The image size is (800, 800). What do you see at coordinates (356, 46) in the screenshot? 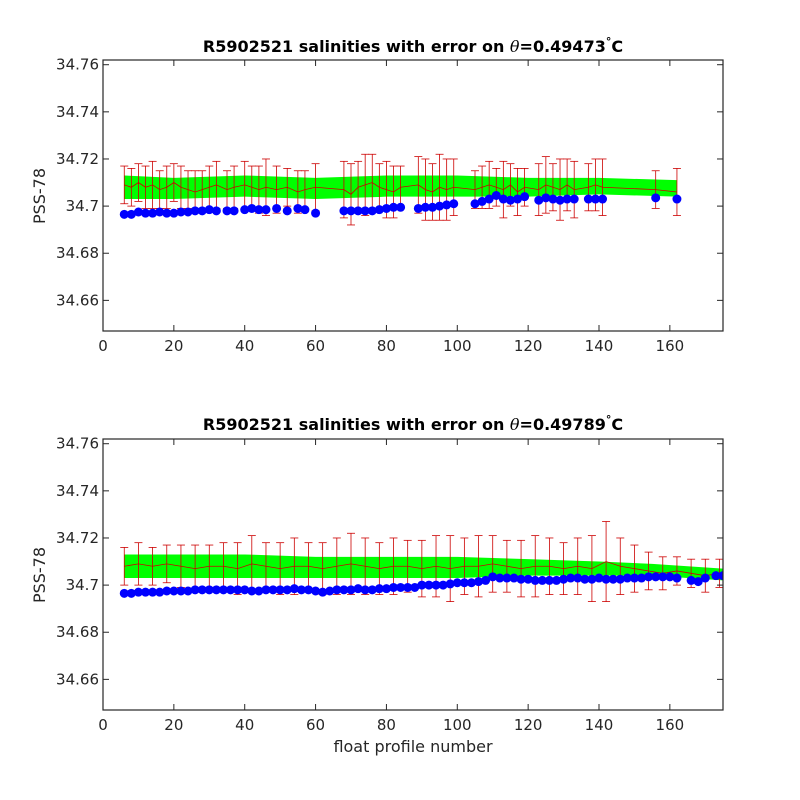
I see `top-title-prefix: R5902521 salinities with error on` at bounding box center [356, 46].